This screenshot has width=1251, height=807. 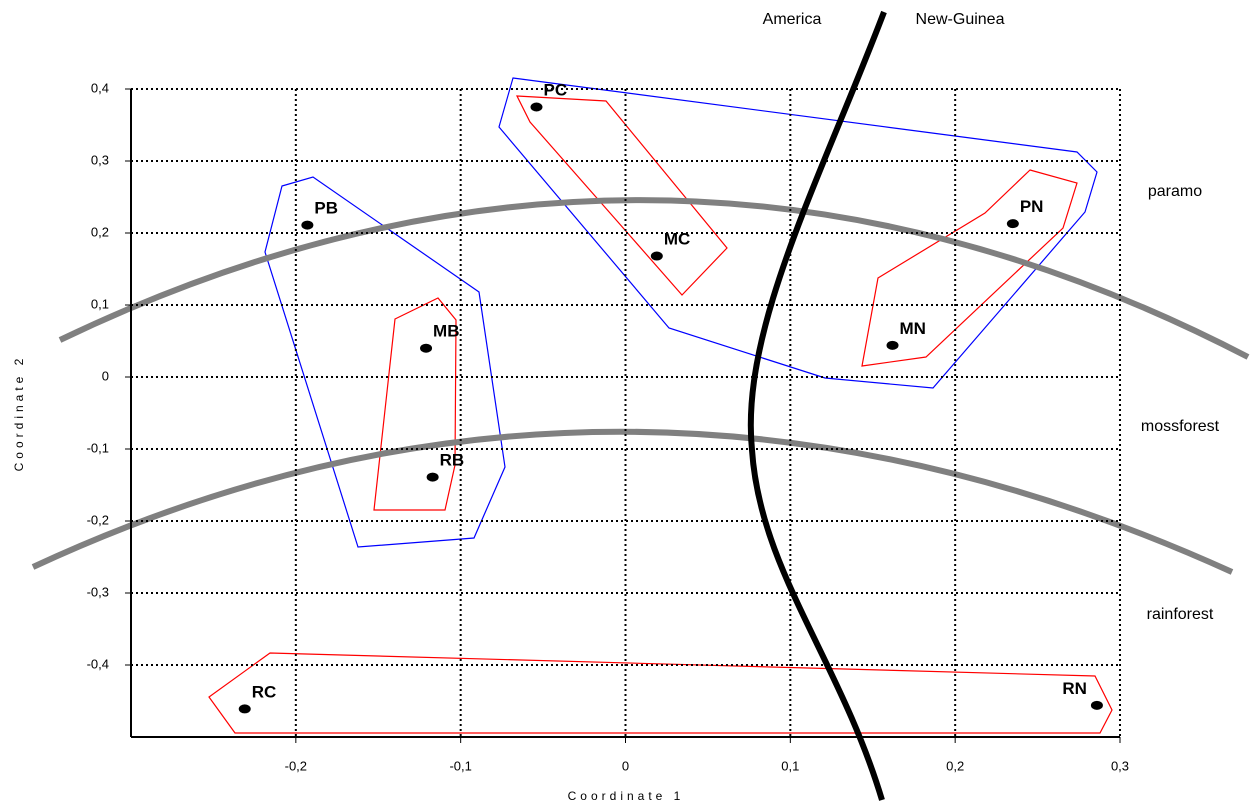 I want to click on y-tick-label: 0,2, so click(x=100, y=231).